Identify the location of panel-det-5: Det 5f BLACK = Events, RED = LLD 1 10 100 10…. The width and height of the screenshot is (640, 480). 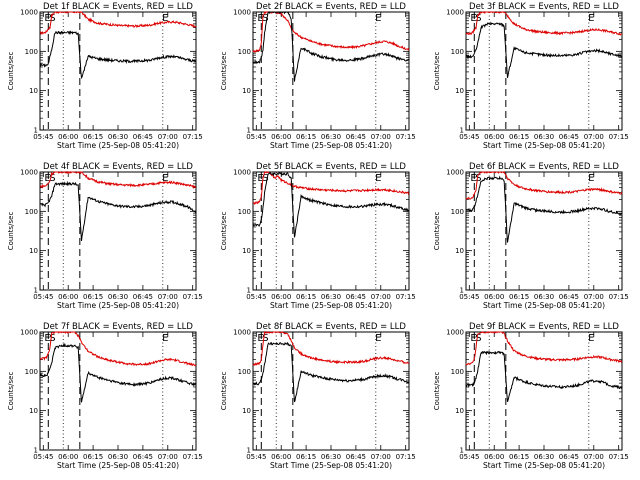
(318, 236).